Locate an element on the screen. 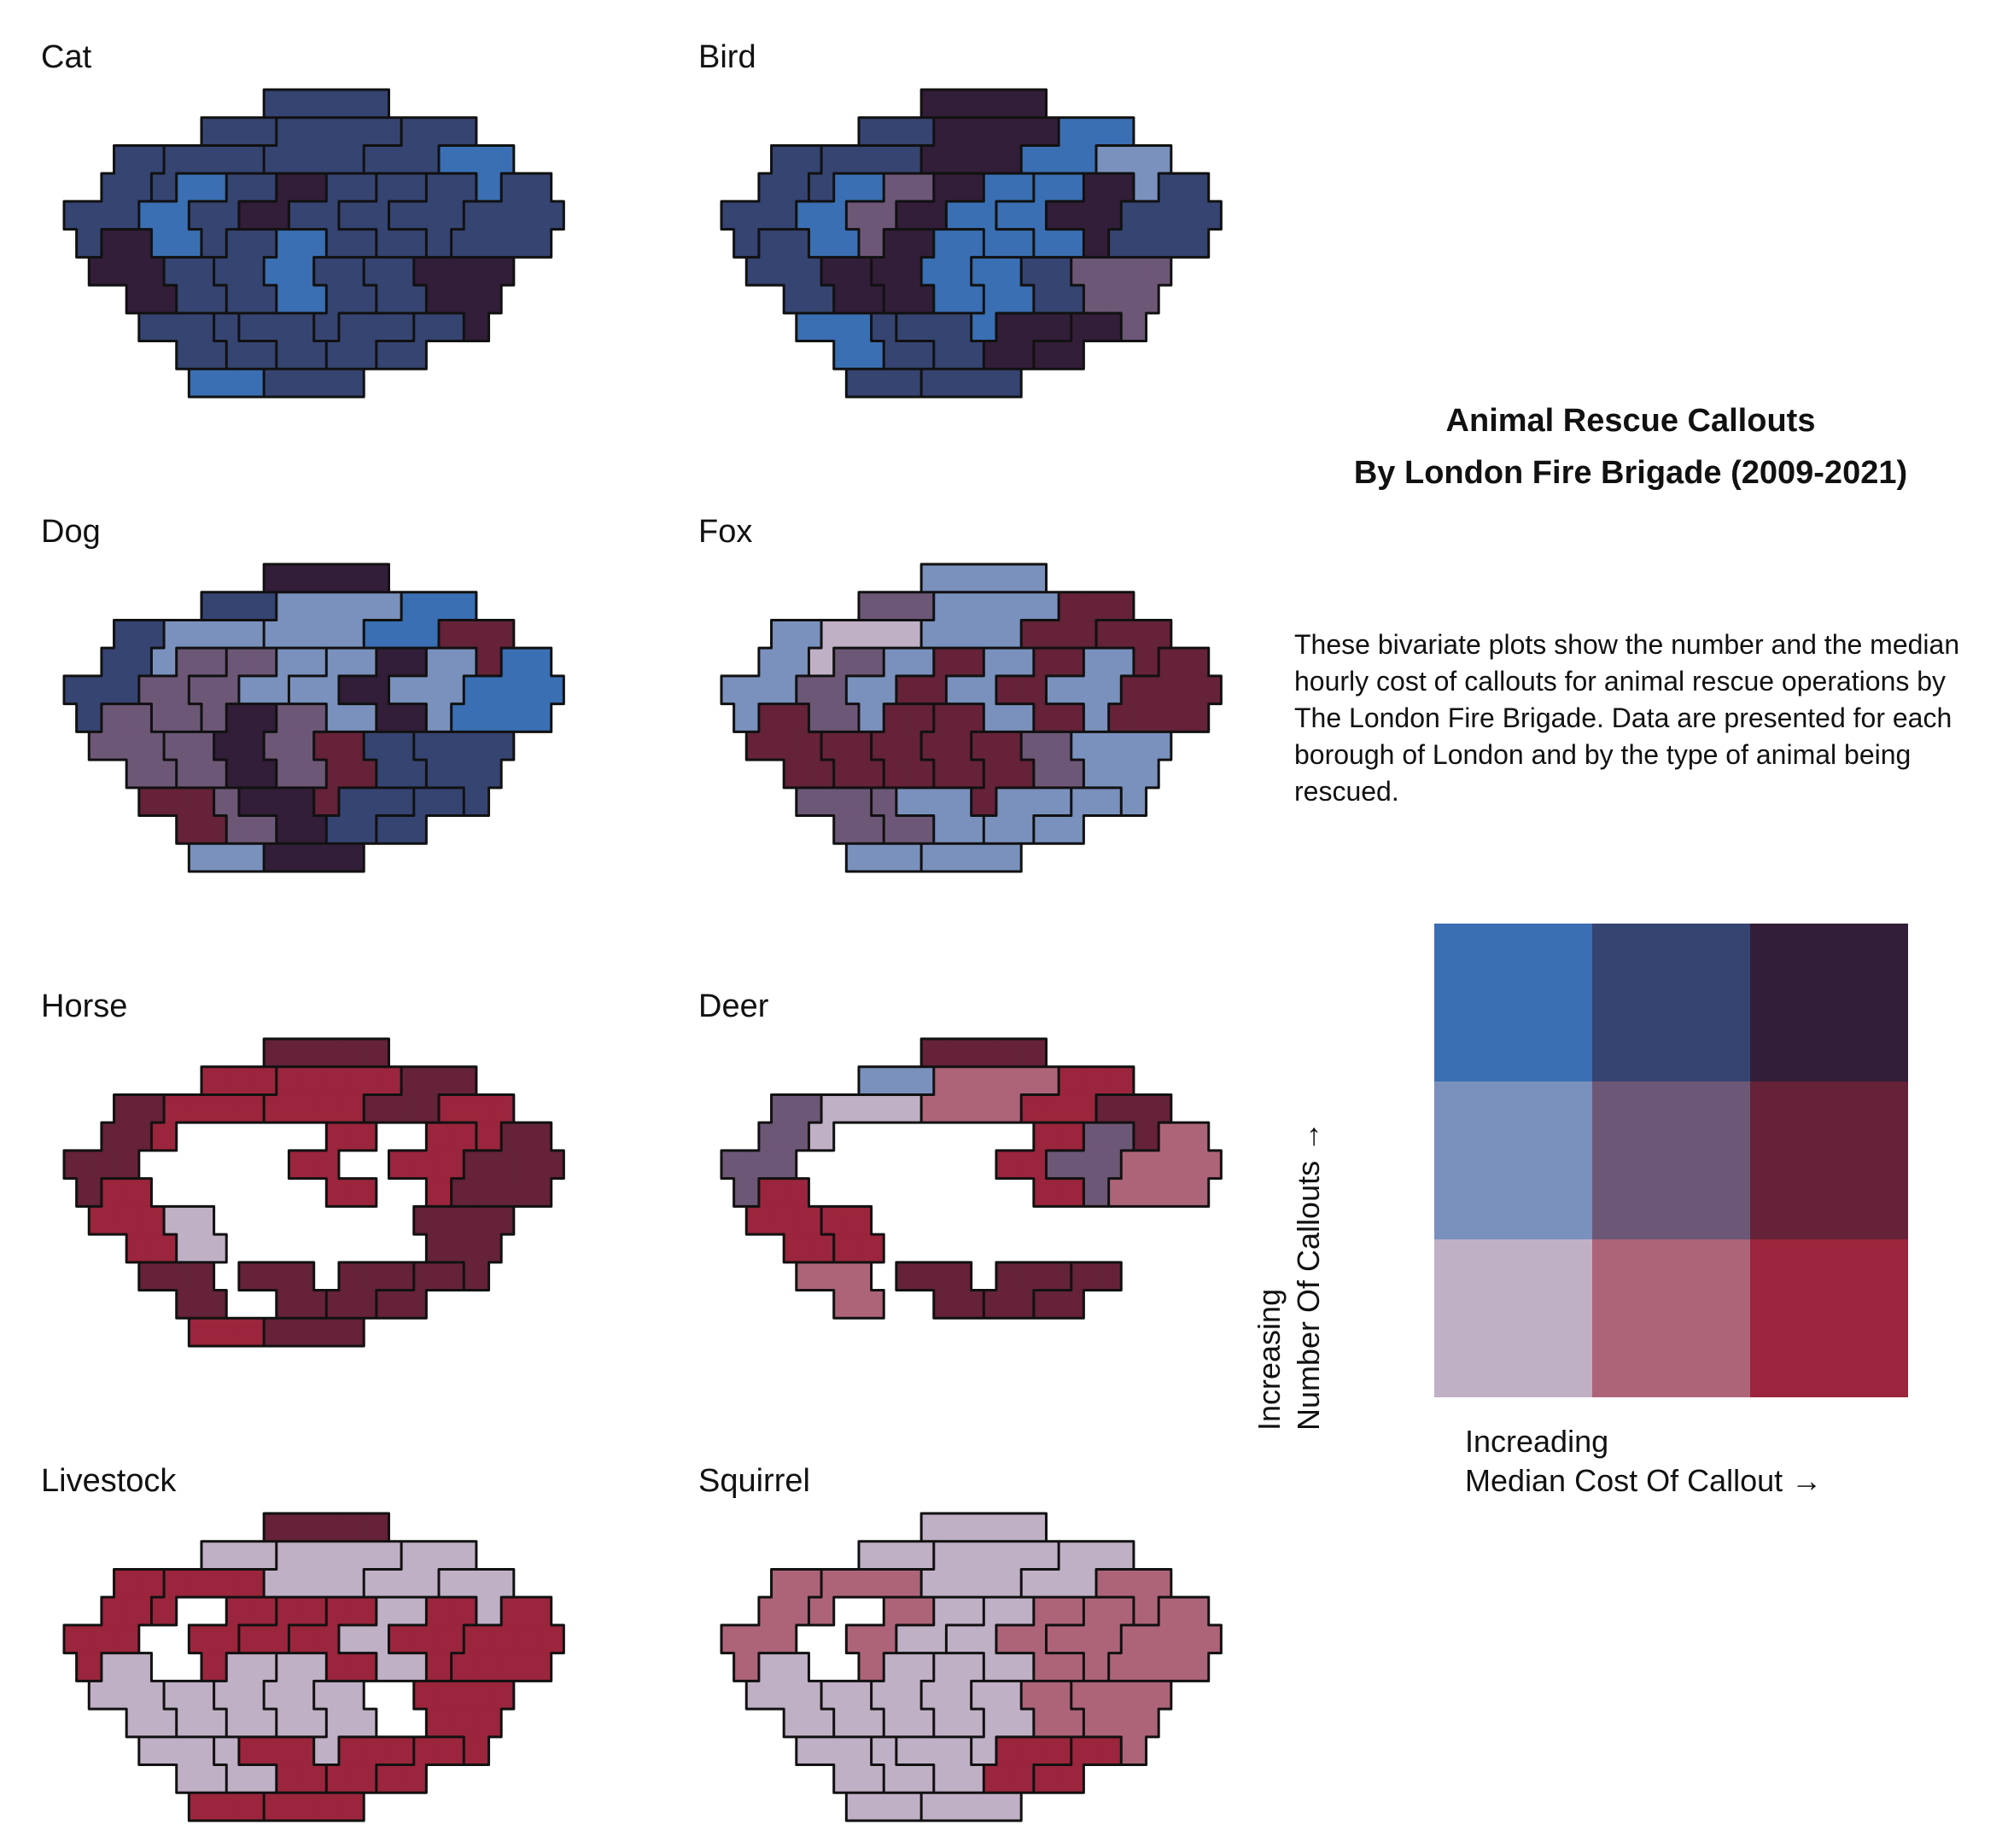  chart-title-line1: Animal Rescue Callouts is located at coordinates (1630, 421).